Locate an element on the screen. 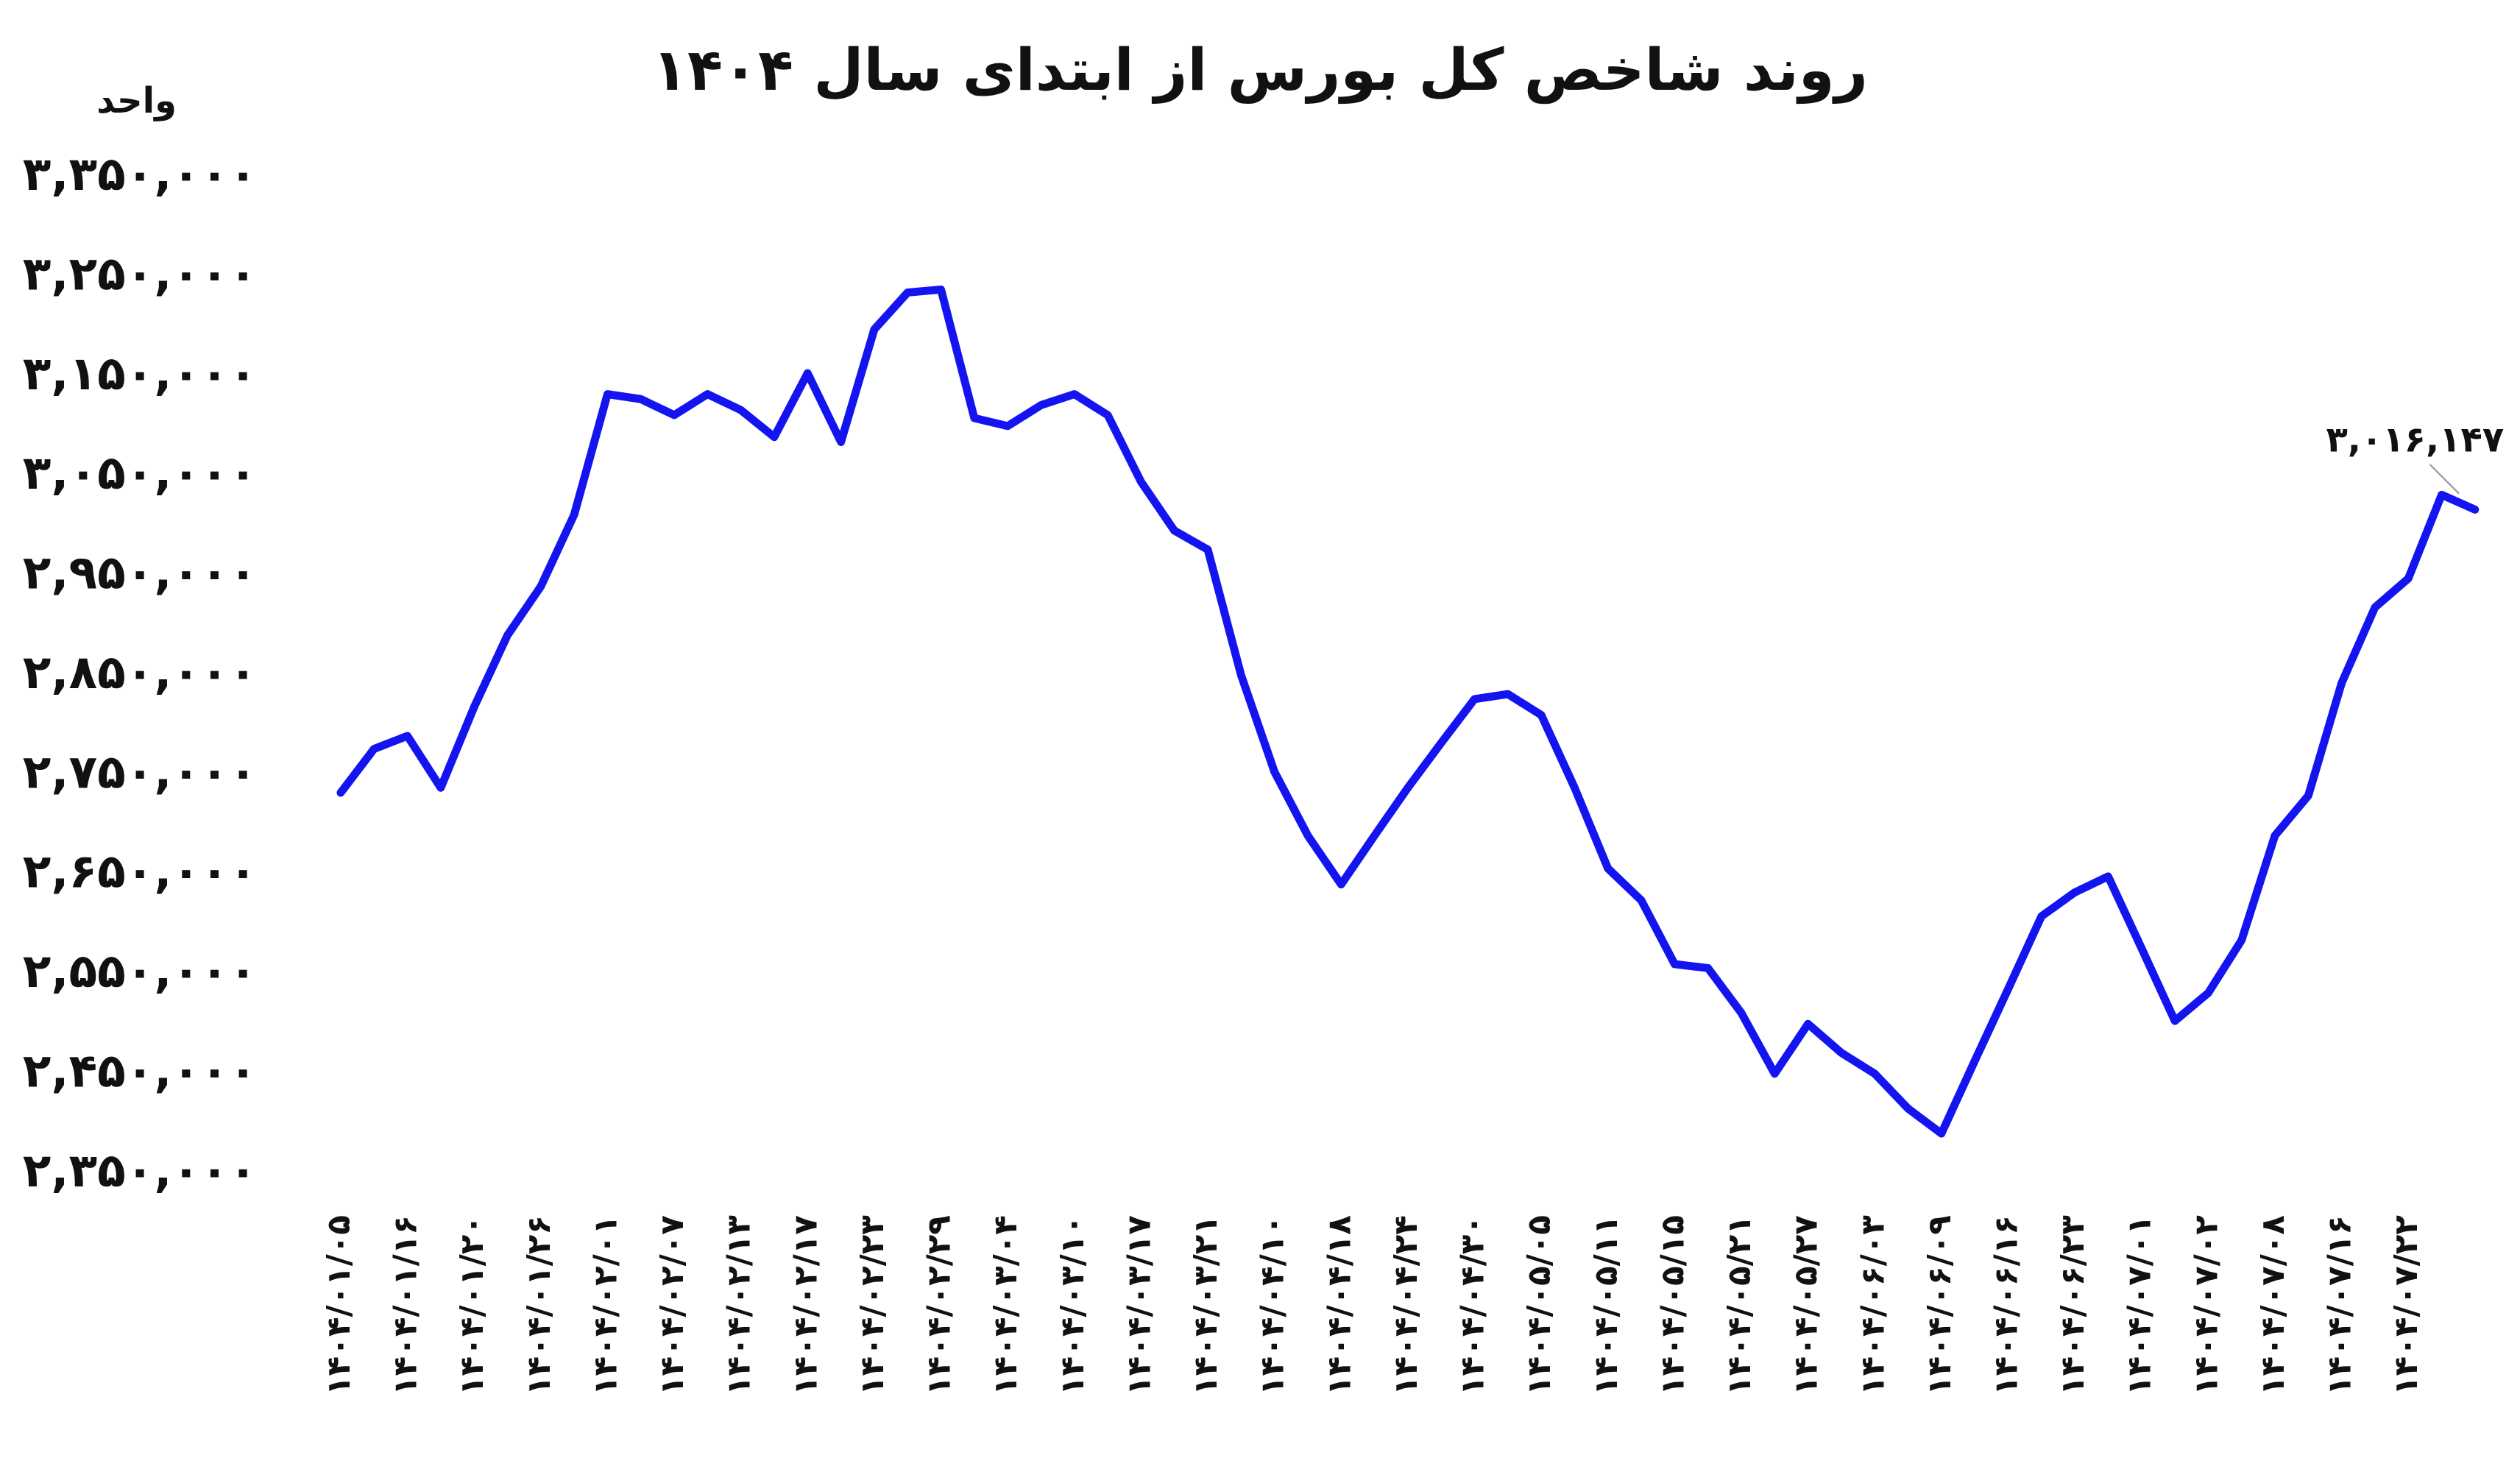  x-tick-label: ۱۴۰۴/۰۷/۱۶ is located at coordinates (2340, 1305).